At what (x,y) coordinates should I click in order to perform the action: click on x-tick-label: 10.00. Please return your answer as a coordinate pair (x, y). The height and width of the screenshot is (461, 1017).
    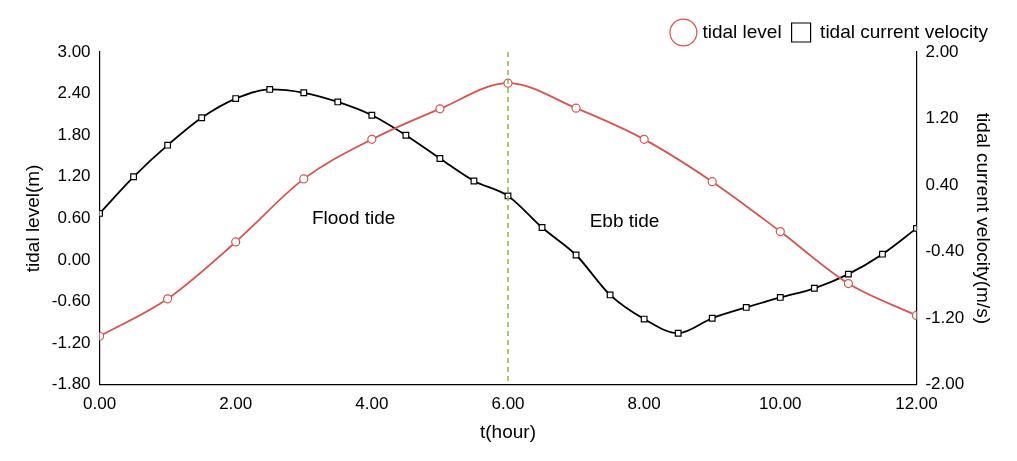
    Looking at the image, I should click on (780, 403).